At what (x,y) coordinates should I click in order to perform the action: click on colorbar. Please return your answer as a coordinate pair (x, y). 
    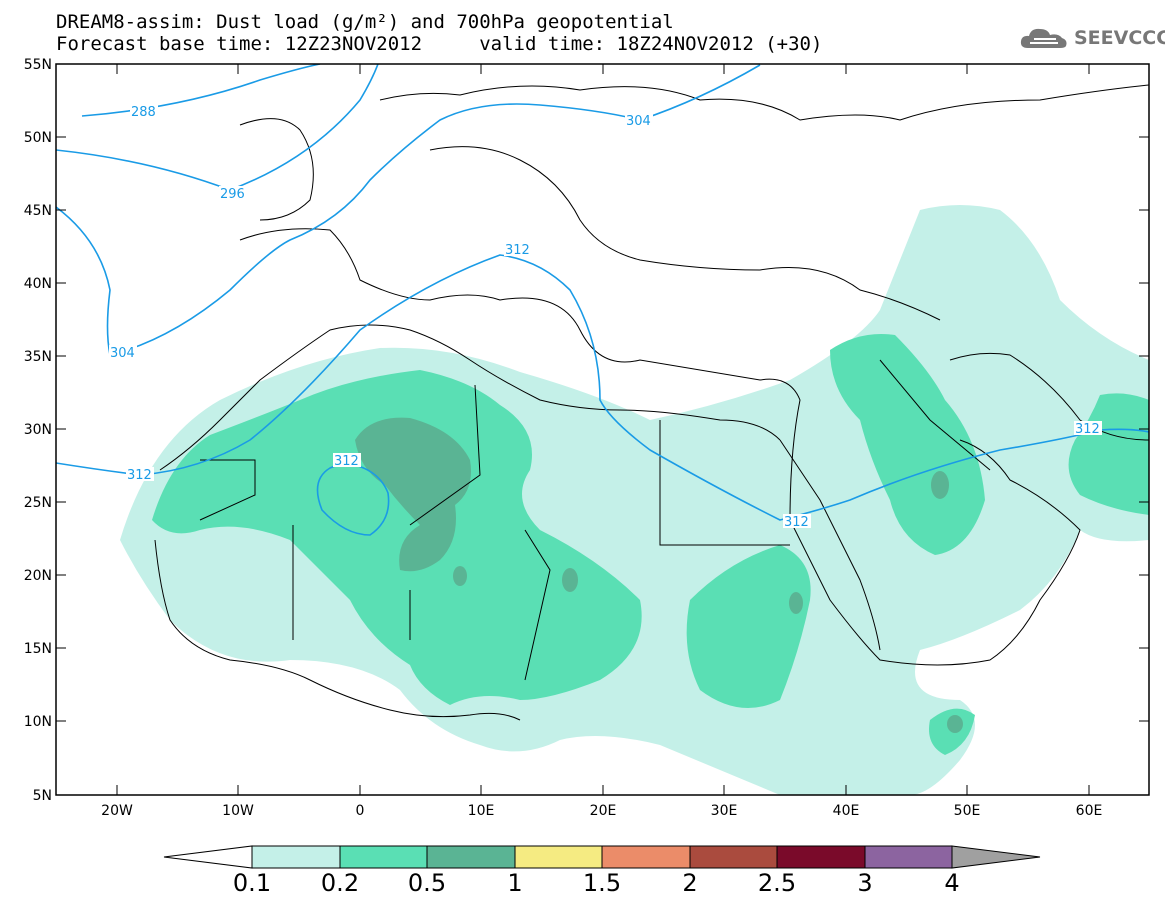
    Looking at the image, I should click on (602, 857).